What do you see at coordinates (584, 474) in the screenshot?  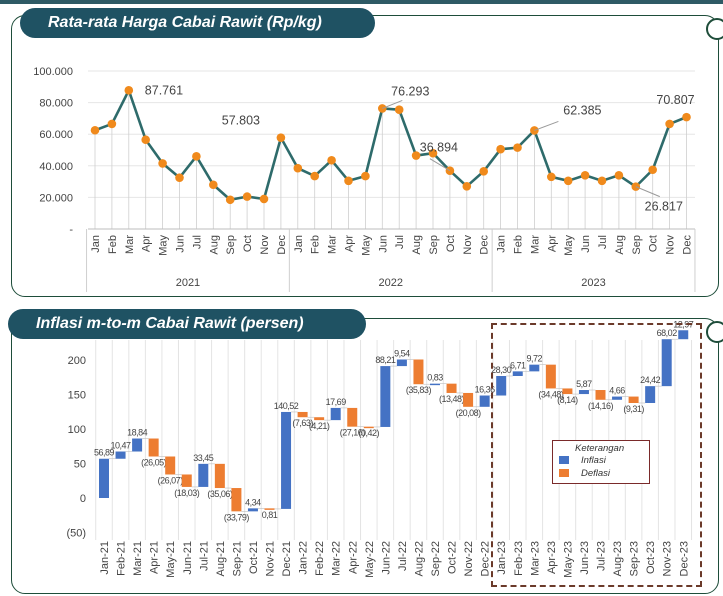 I see `legend-item-deflasi: Deflasi` at bounding box center [584, 474].